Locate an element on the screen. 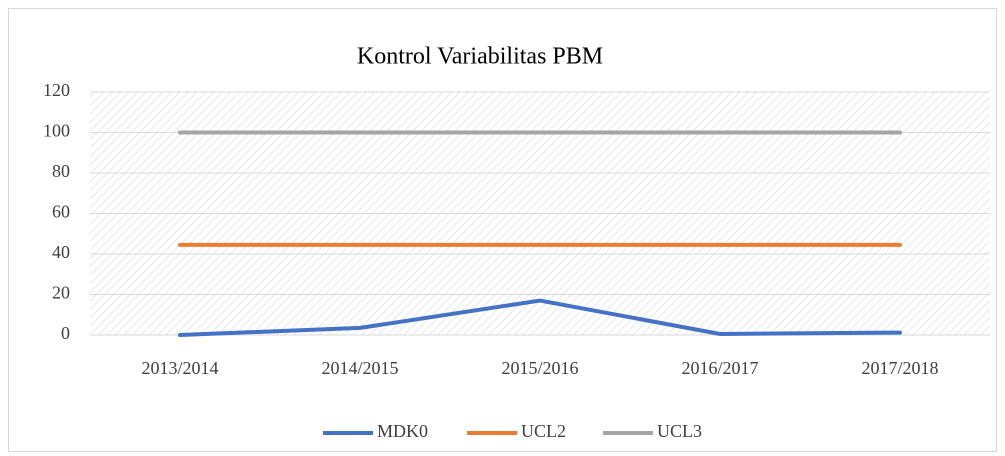 The height and width of the screenshot is (456, 1005). legend-label: UCL2 is located at coordinates (543, 431).